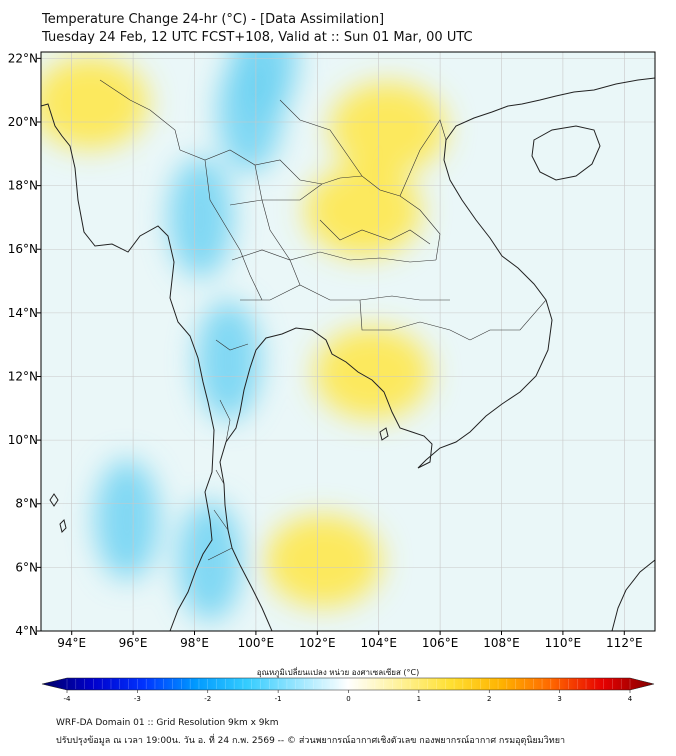  I want to click on lon-tick-label: 104°E, so click(378, 643).